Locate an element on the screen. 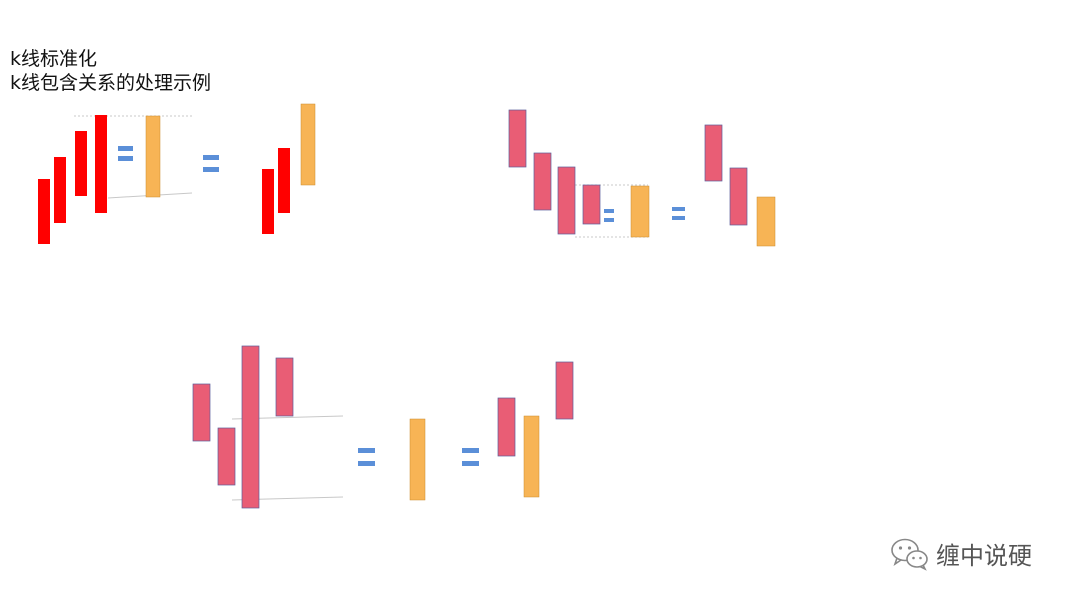 This screenshot has width=1080, height=600. watermark-text: 缠中说硬 is located at coordinates (984, 556).